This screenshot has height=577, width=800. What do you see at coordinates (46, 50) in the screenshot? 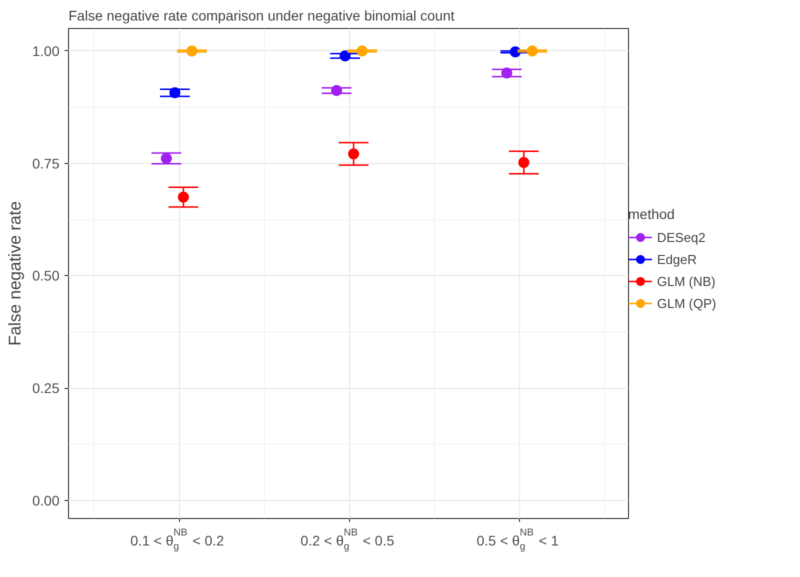
I see `y-tick-label: 1.00` at bounding box center [46, 50].